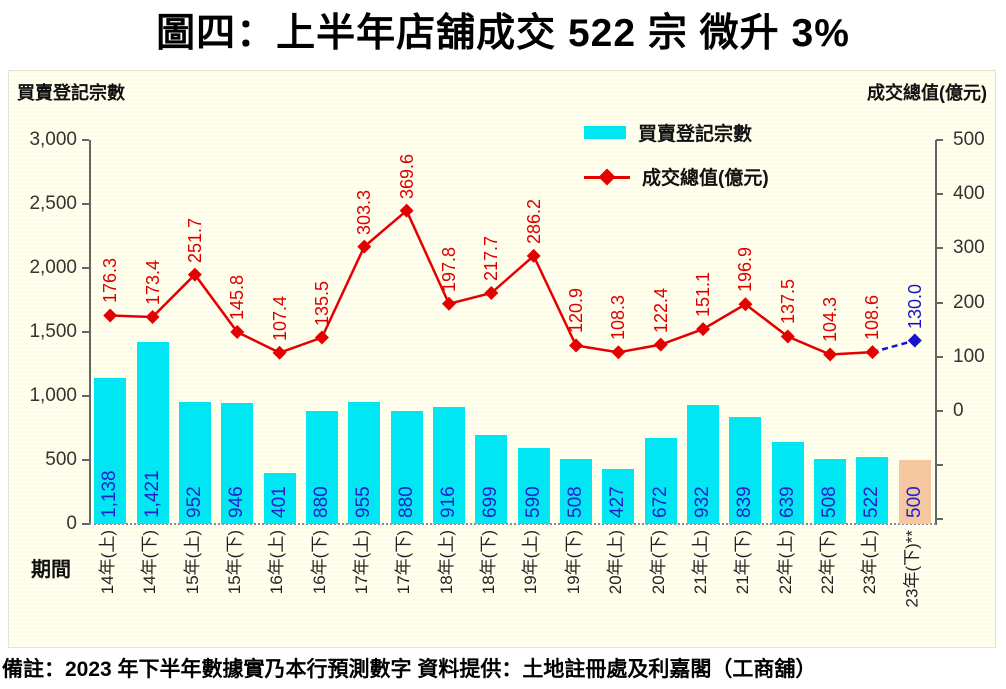 The height and width of the screenshot is (689, 1006). What do you see at coordinates (969, 194) in the screenshot?
I see `right-axis-tick-label: 400` at bounding box center [969, 194].